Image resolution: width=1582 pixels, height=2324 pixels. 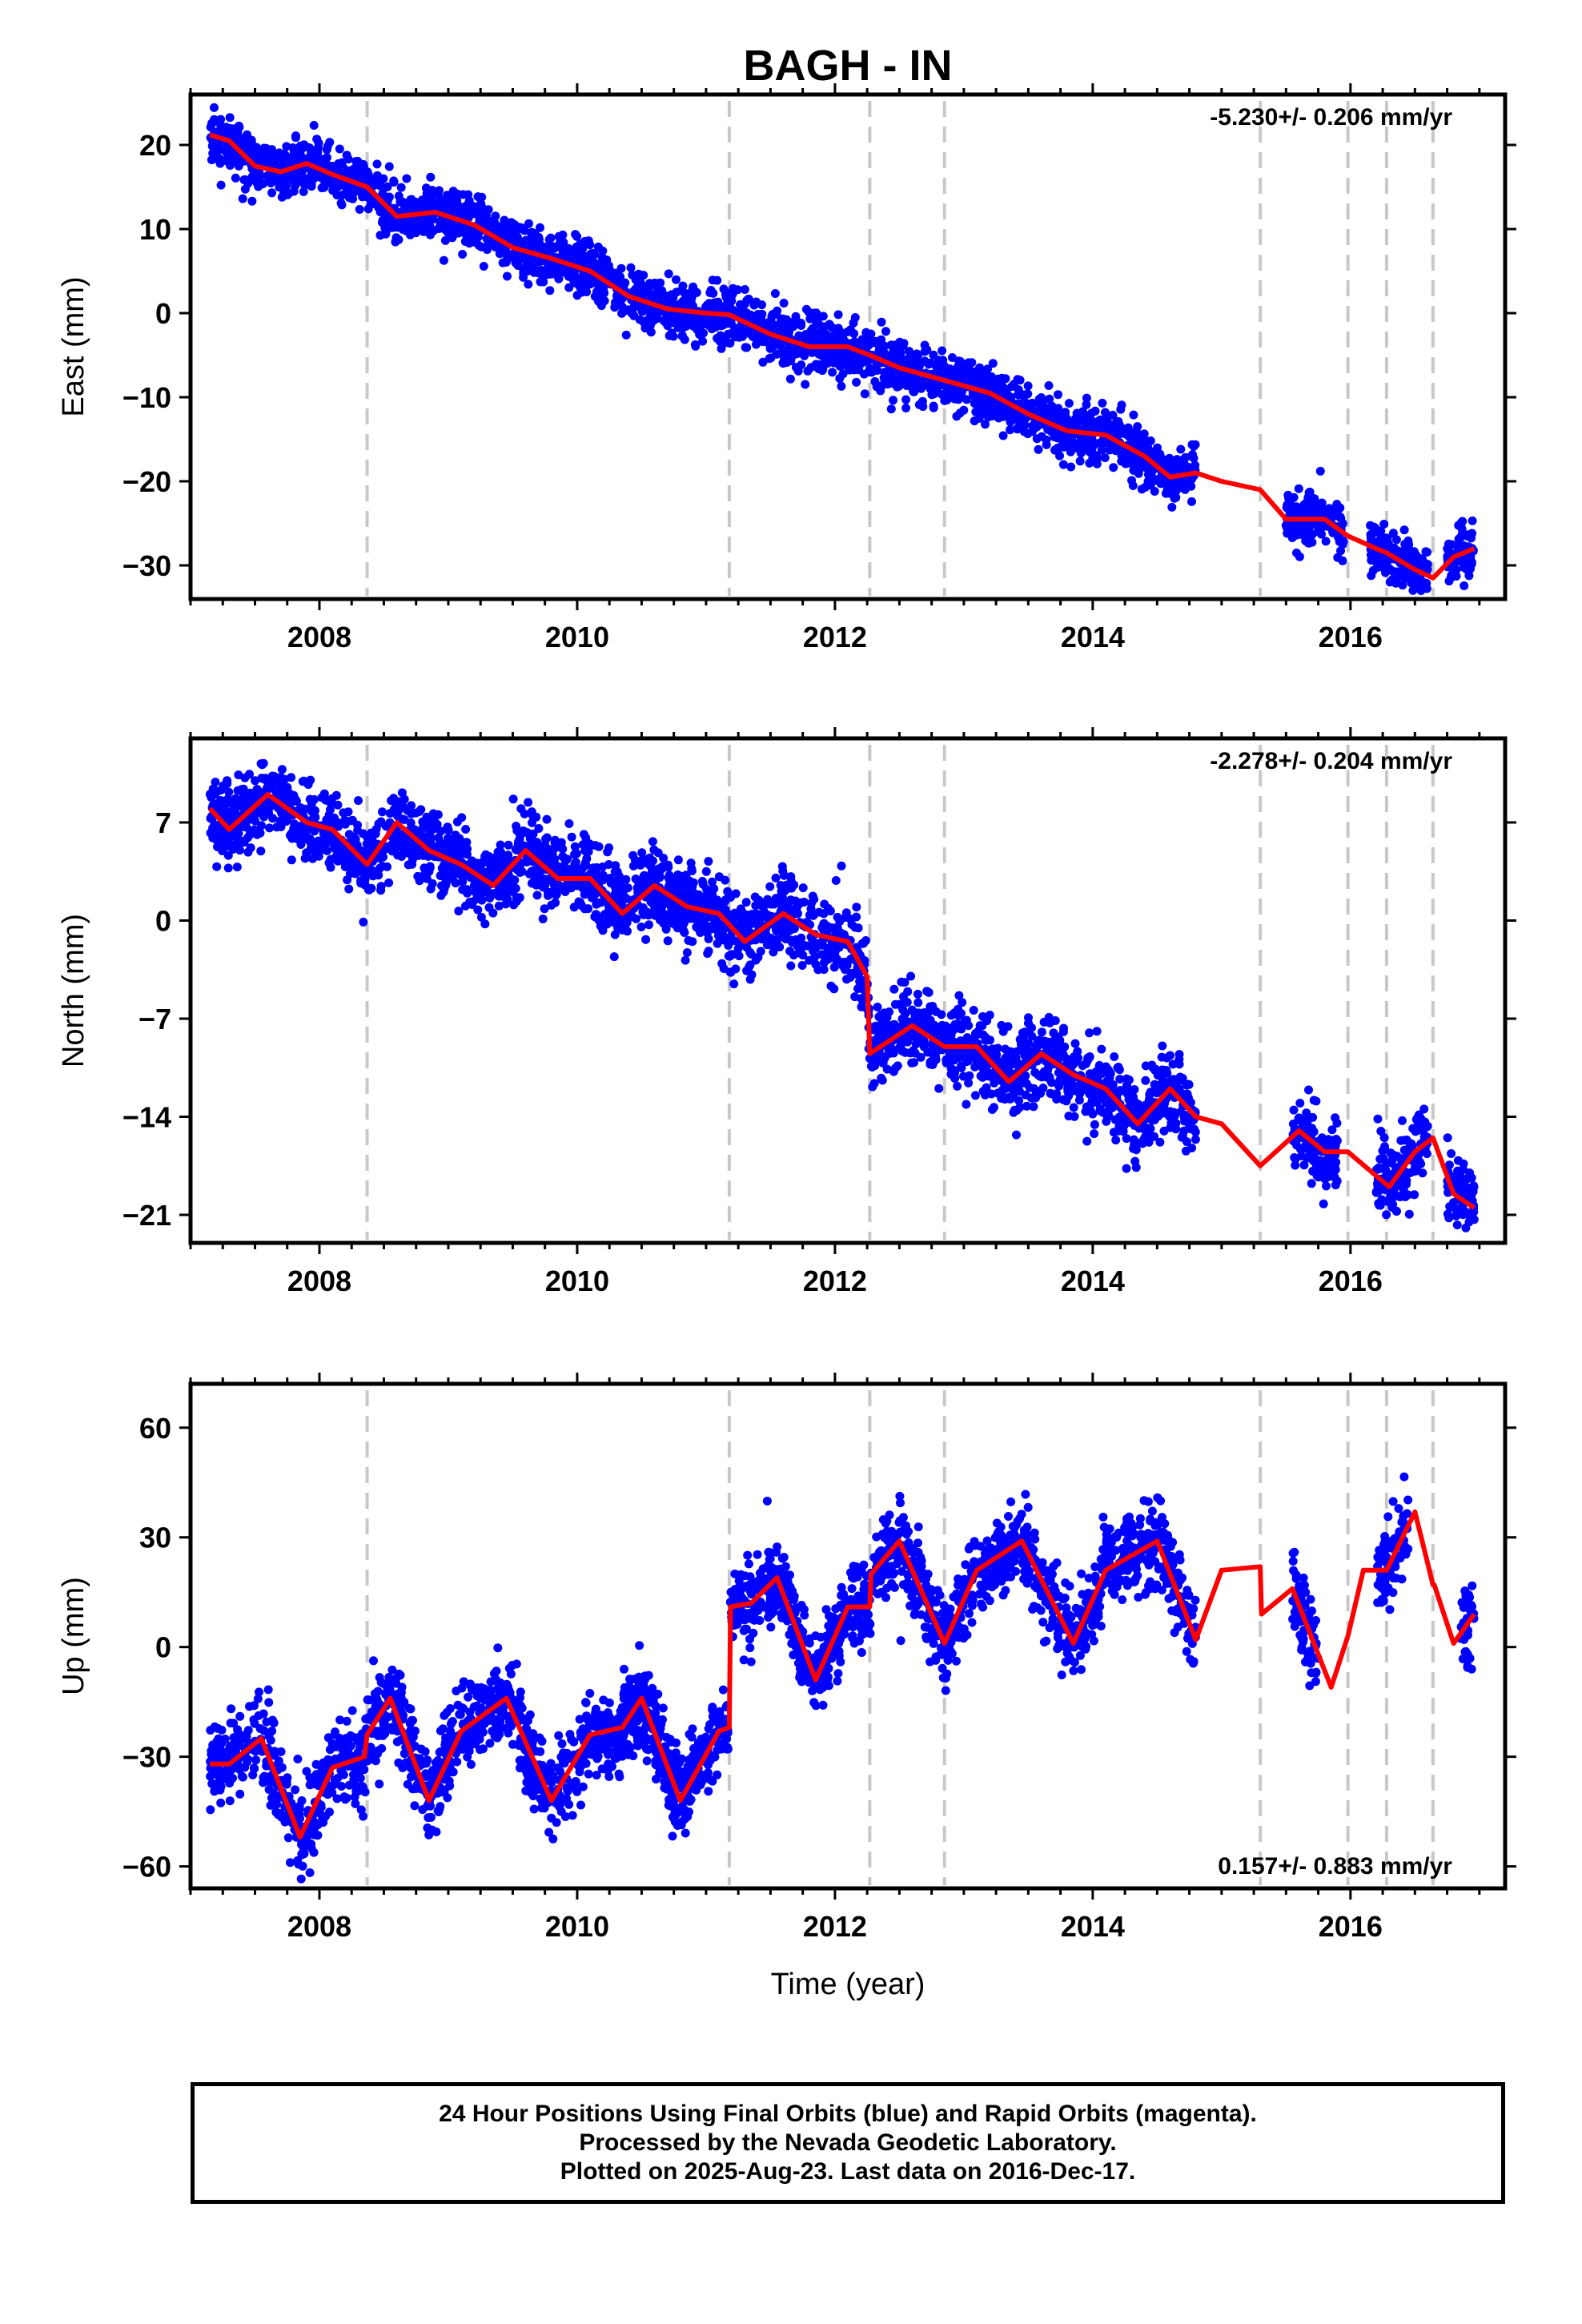 I want to click on y-tick-label: −10, so click(x=146, y=397).